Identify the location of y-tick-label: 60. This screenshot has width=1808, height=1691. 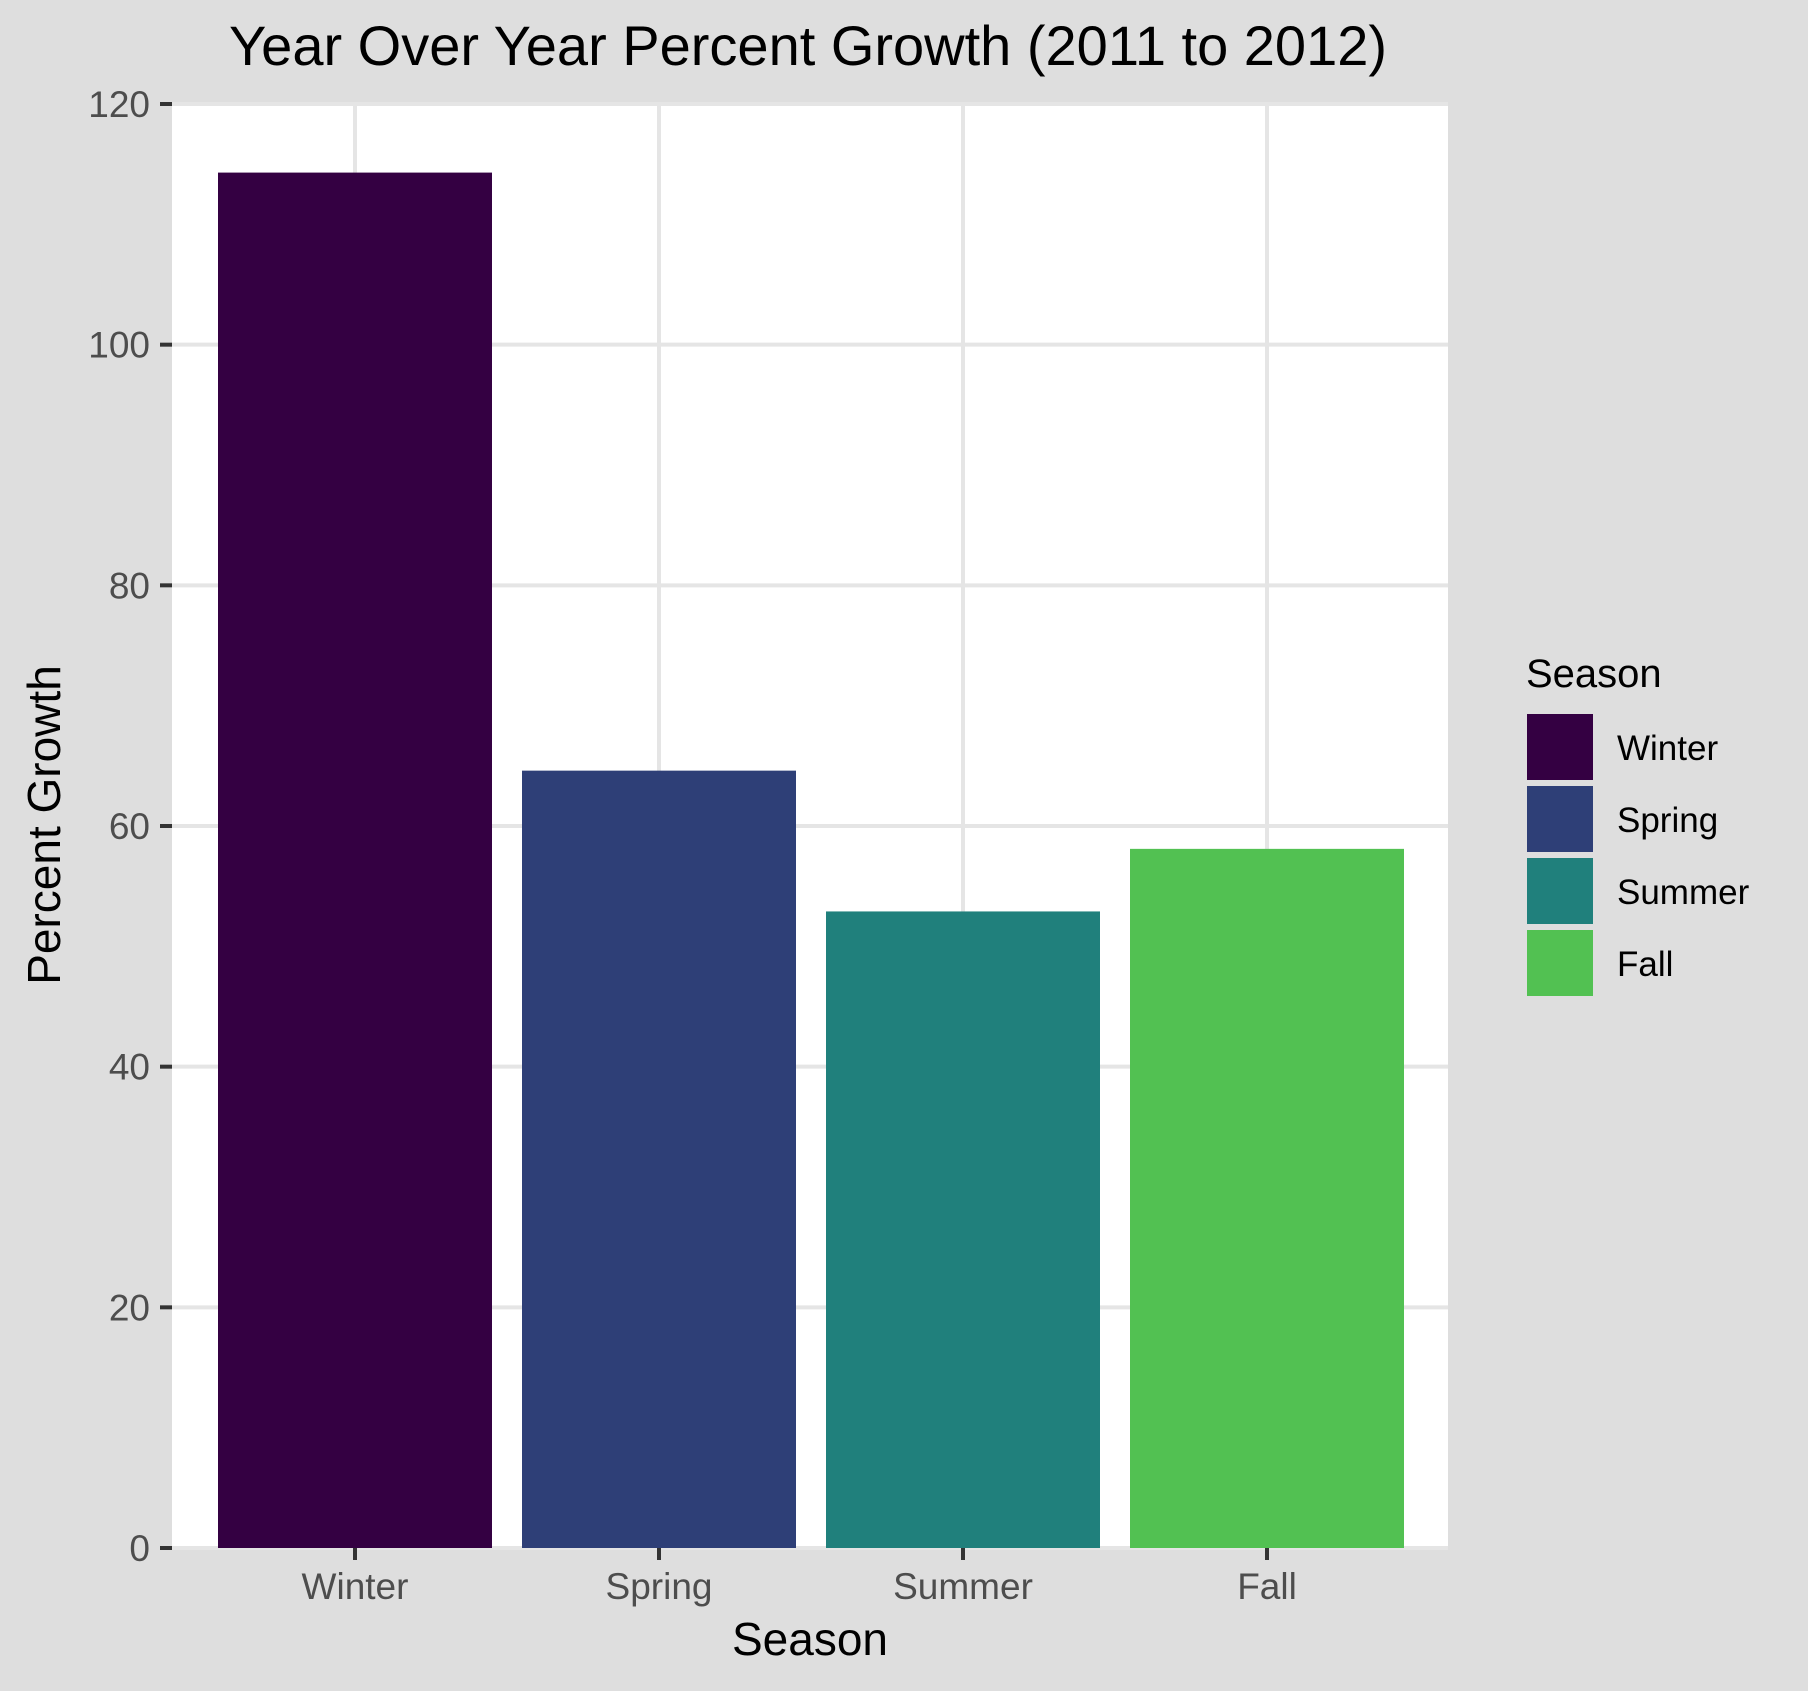
(129, 826).